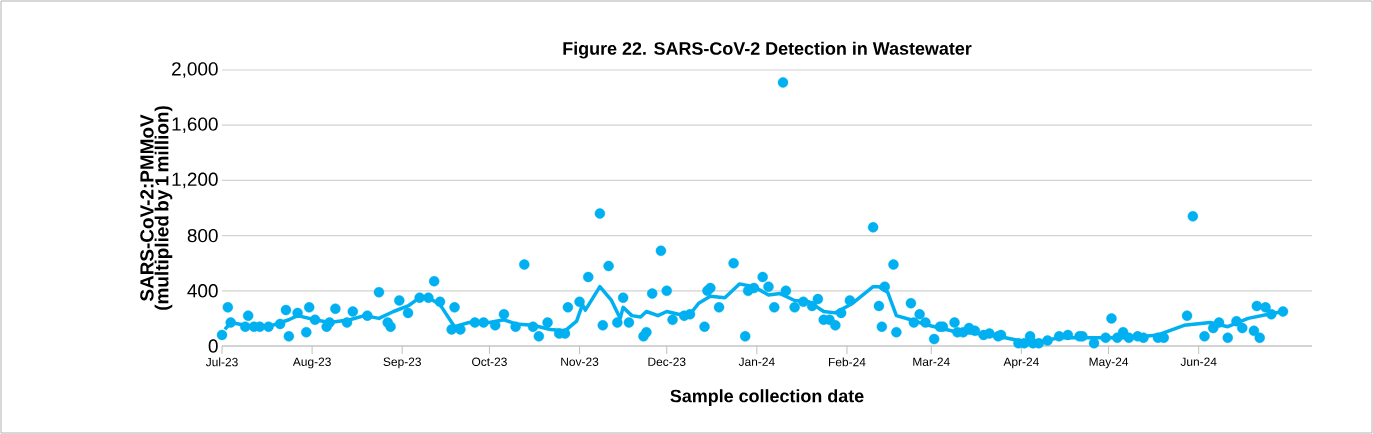  What do you see at coordinates (1109, 363) in the screenshot?
I see `x-tick-label: May-24` at bounding box center [1109, 363].